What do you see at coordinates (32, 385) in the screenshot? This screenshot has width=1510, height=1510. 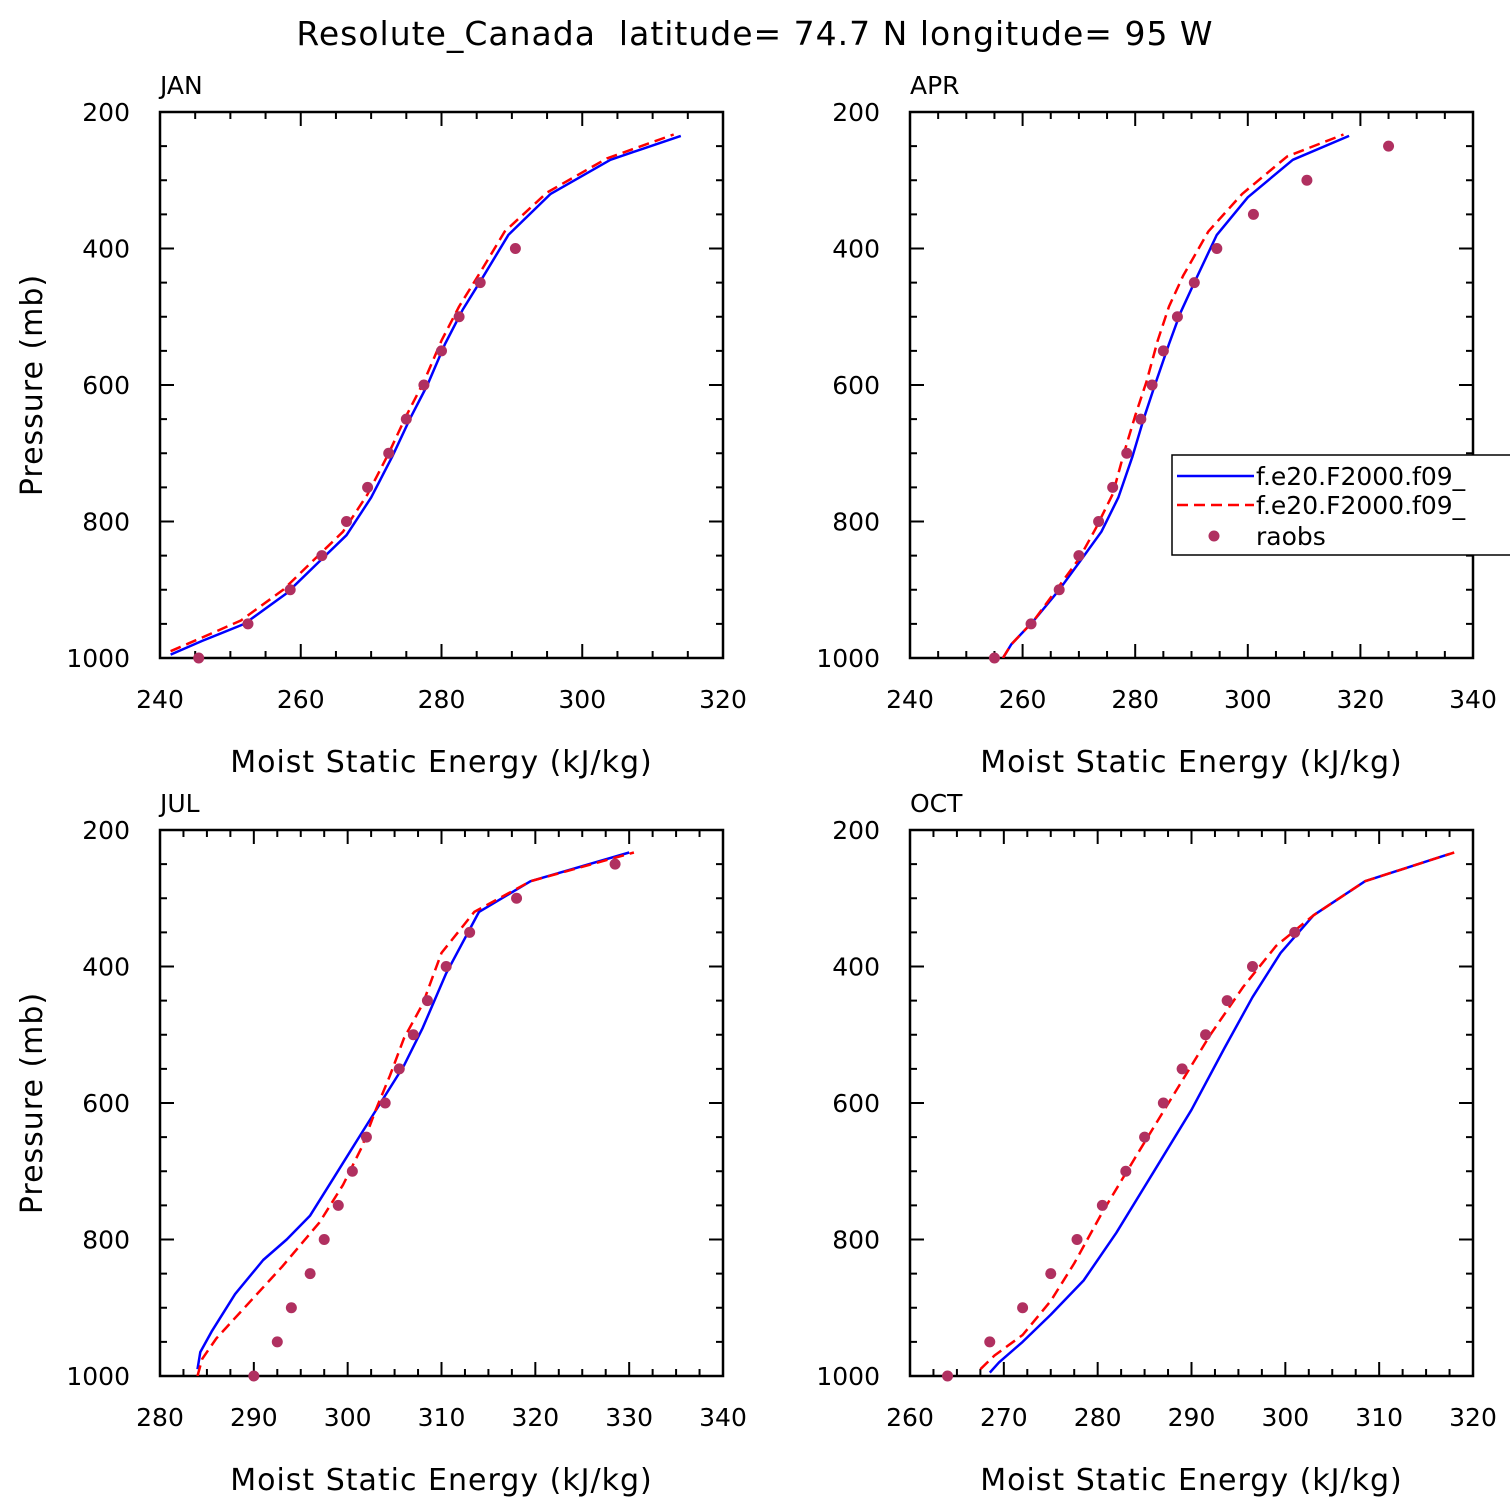 I see `y-axis-label: Pressure (mb)` at bounding box center [32, 385].